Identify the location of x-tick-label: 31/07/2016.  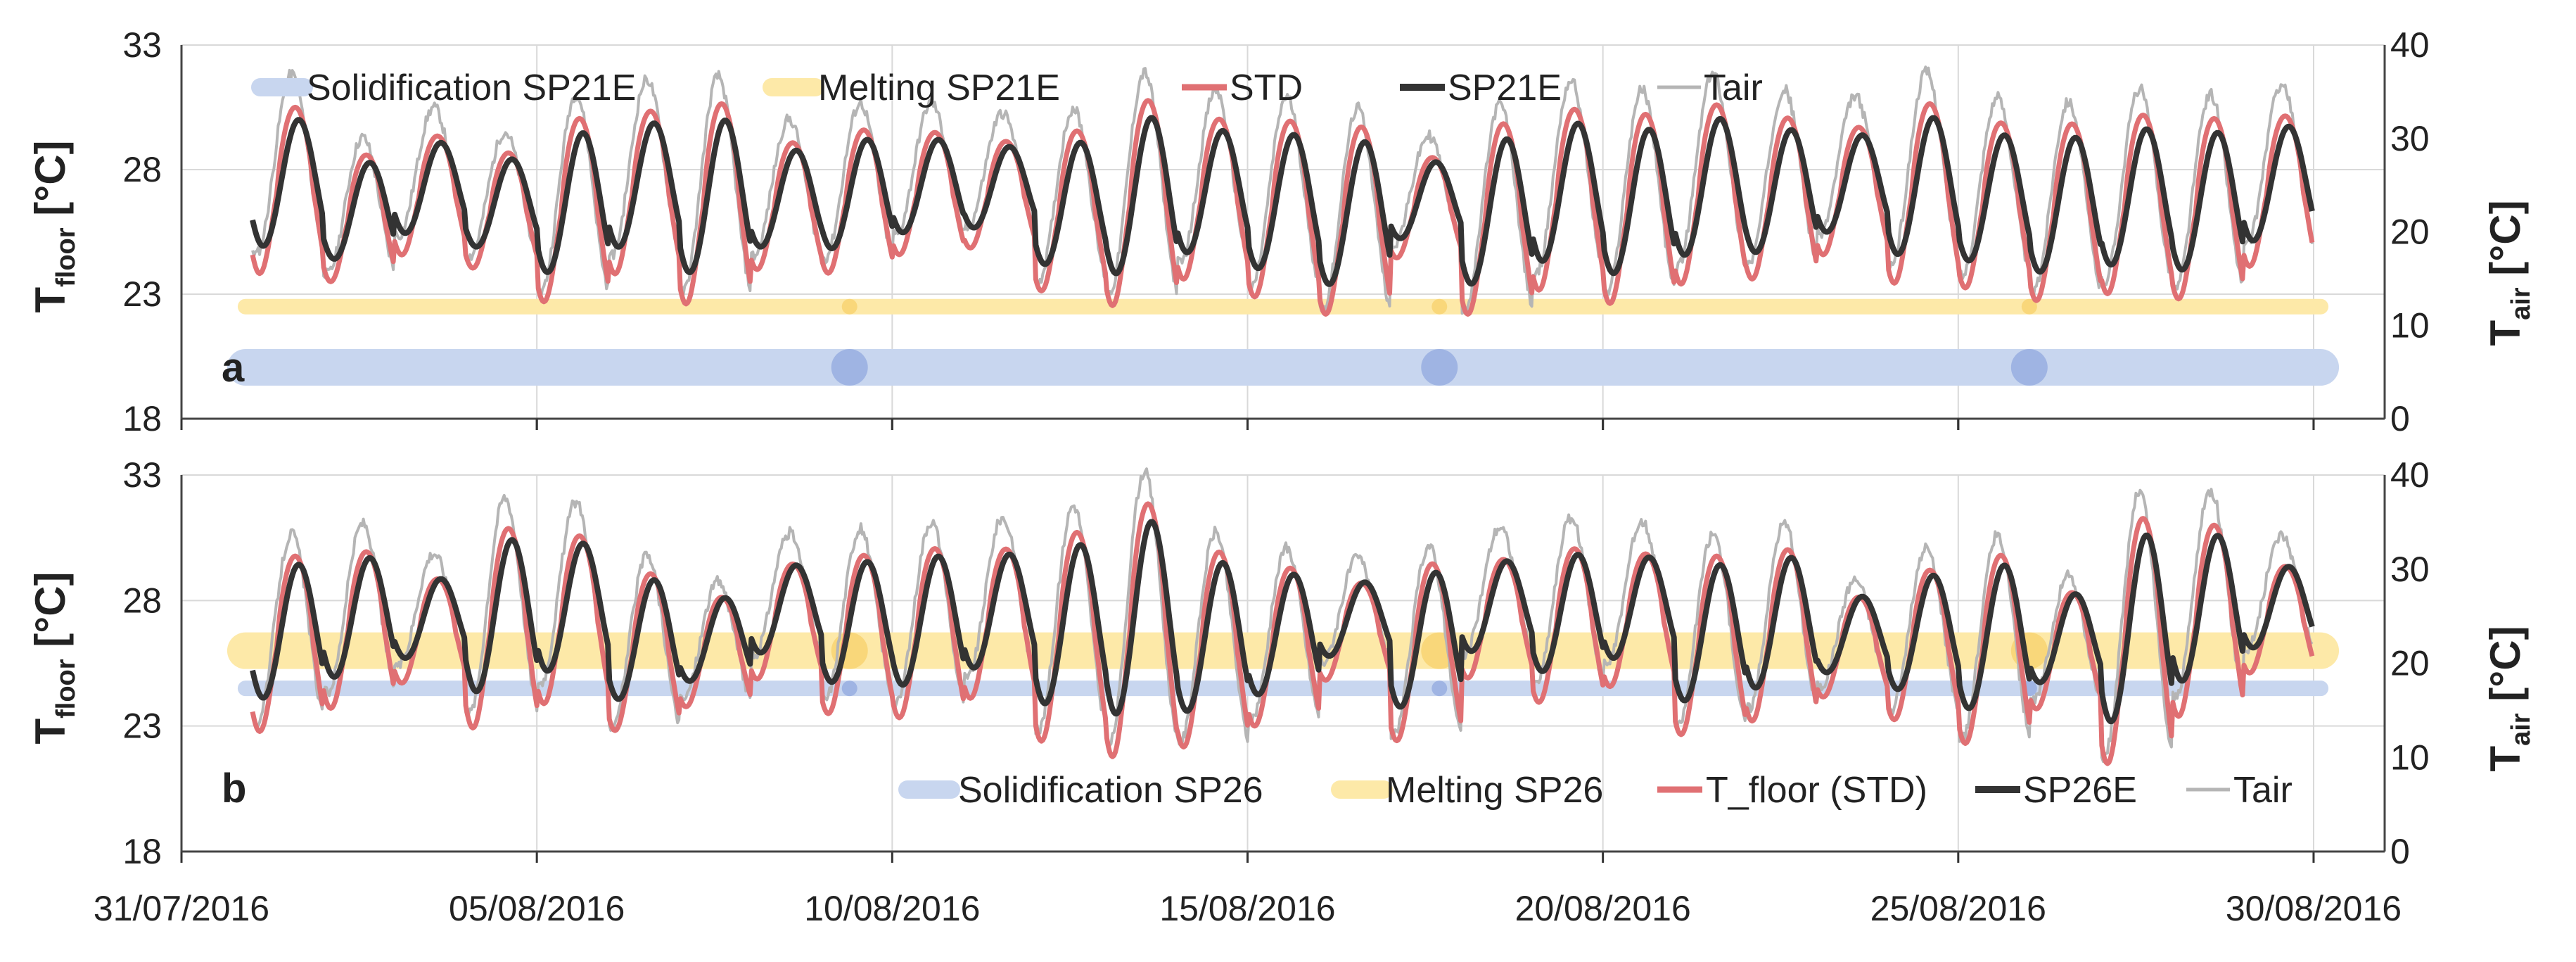
(181, 909).